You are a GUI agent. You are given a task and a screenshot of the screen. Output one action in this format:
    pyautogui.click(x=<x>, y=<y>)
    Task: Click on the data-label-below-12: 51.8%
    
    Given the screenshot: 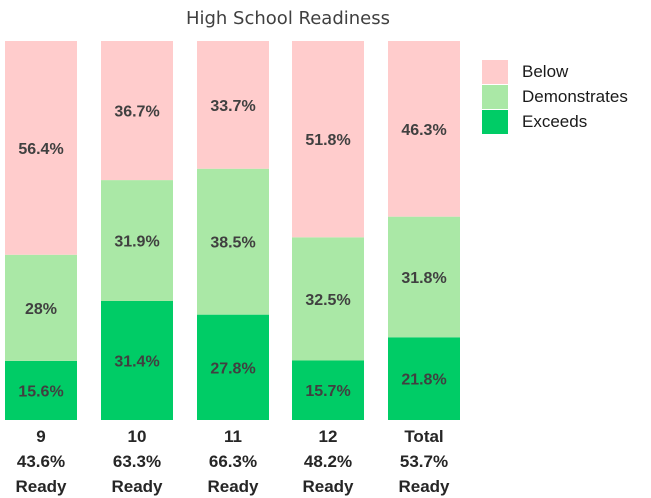 What is the action you would take?
    pyautogui.click(x=327, y=140)
    